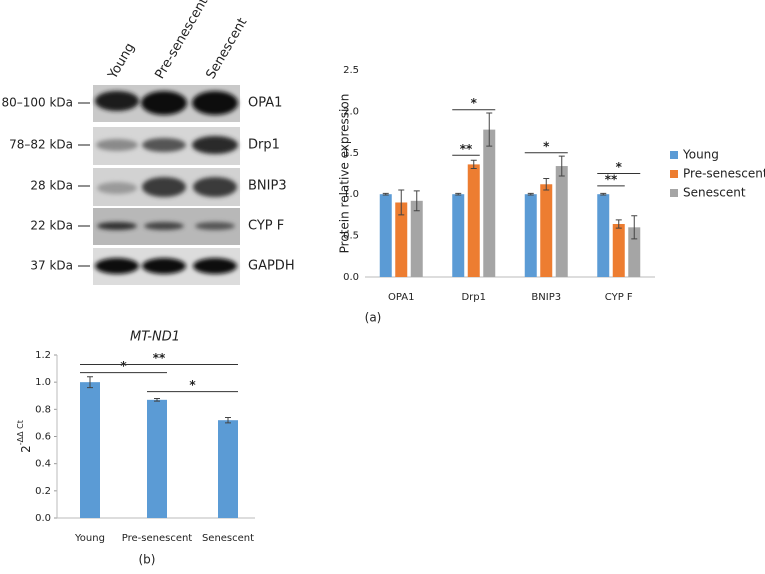 Image resolution: width=765 pixels, height=574 pixels. I want to click on lane-label: Pre-senescent, so click(182, 41).